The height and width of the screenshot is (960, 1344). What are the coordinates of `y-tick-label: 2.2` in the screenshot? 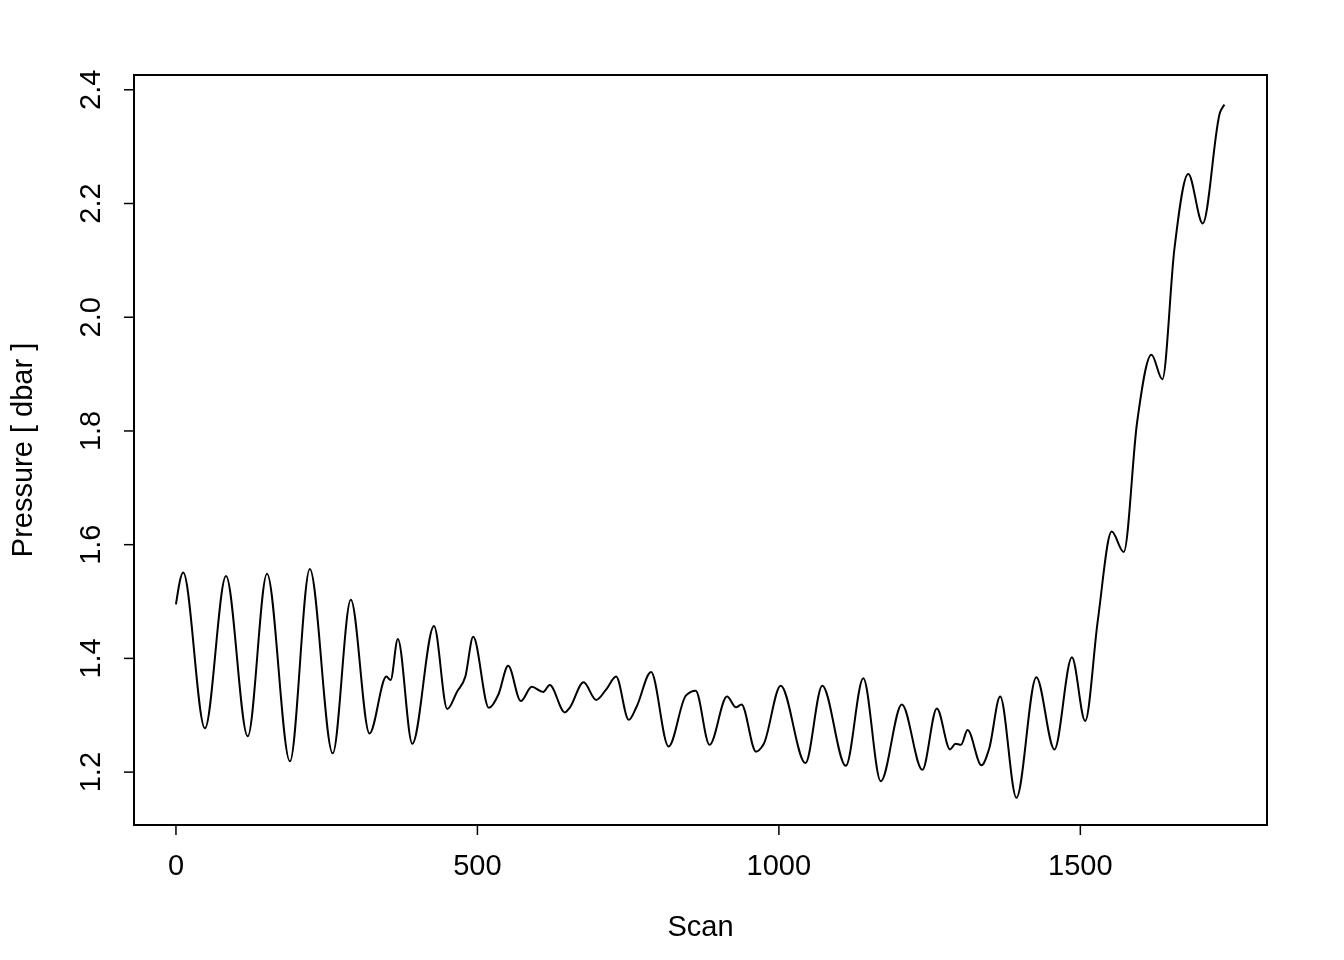 It's located at (90, 203).